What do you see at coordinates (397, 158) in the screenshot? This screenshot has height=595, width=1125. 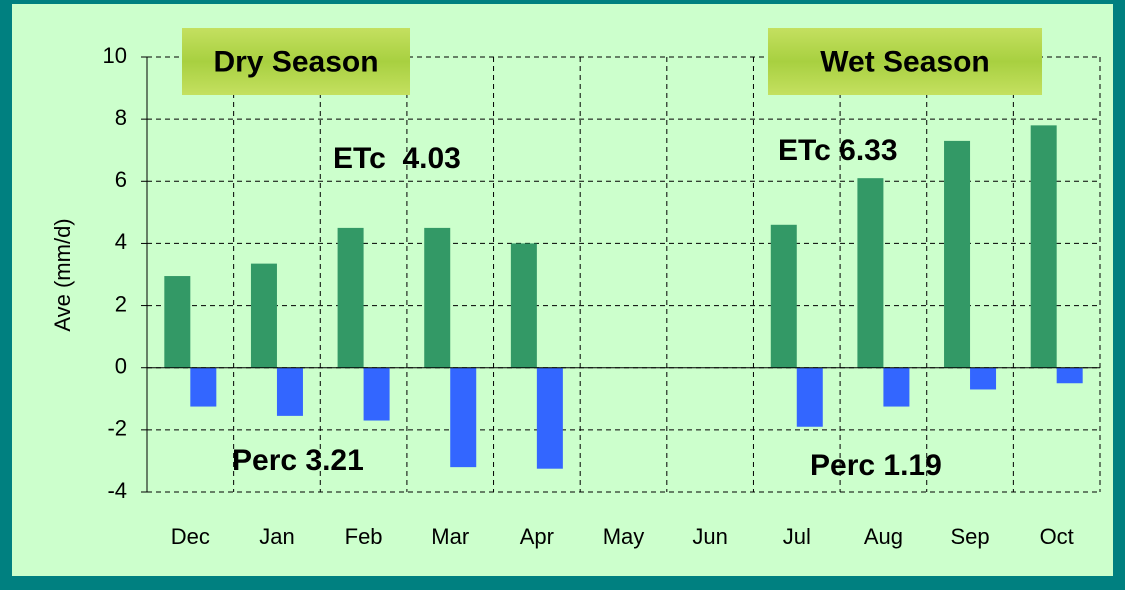 I see `annotation: ETc 4.03` at bounding box center [397, 158].